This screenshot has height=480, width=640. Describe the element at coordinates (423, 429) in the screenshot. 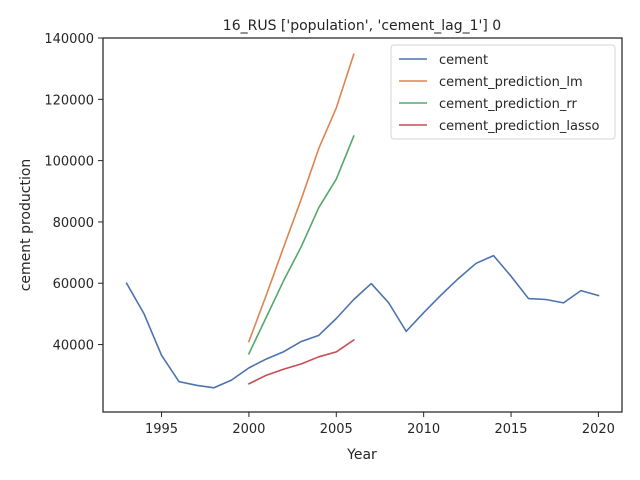

I see `x-tick-label: 2010` at that location.